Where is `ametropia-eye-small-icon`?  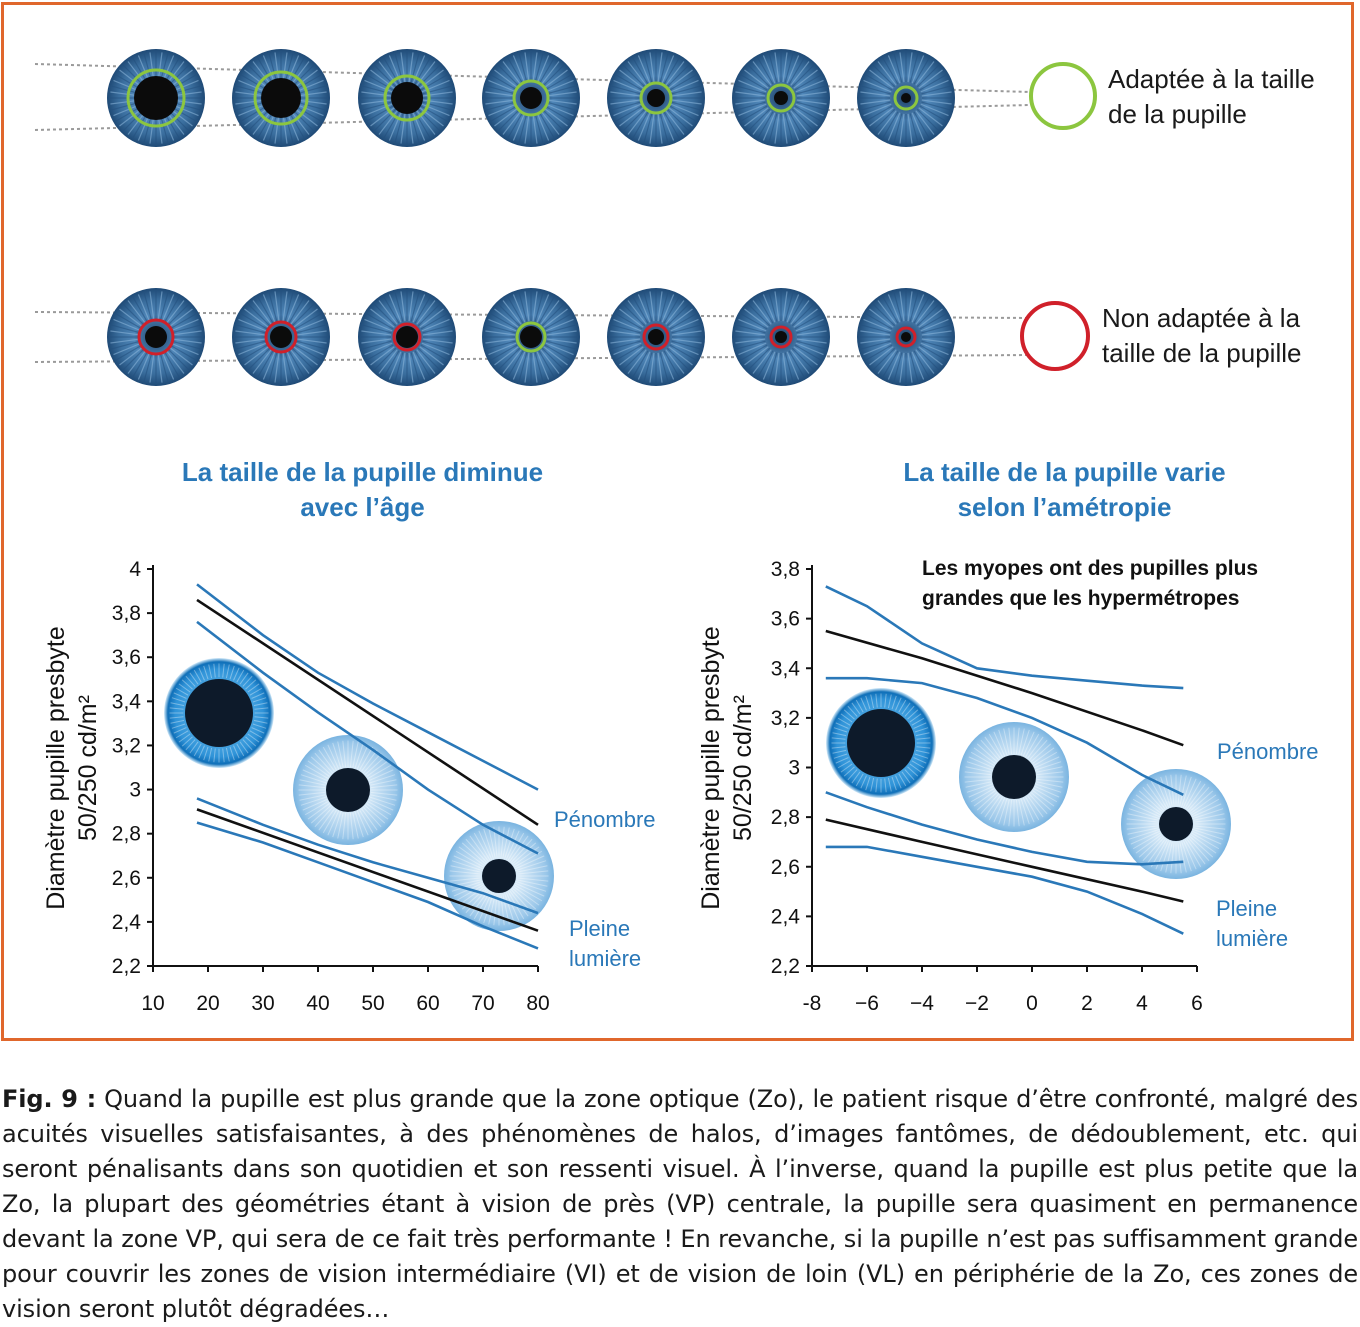
ametropia-eye-small-icon is located at coordinates (1176, 824).